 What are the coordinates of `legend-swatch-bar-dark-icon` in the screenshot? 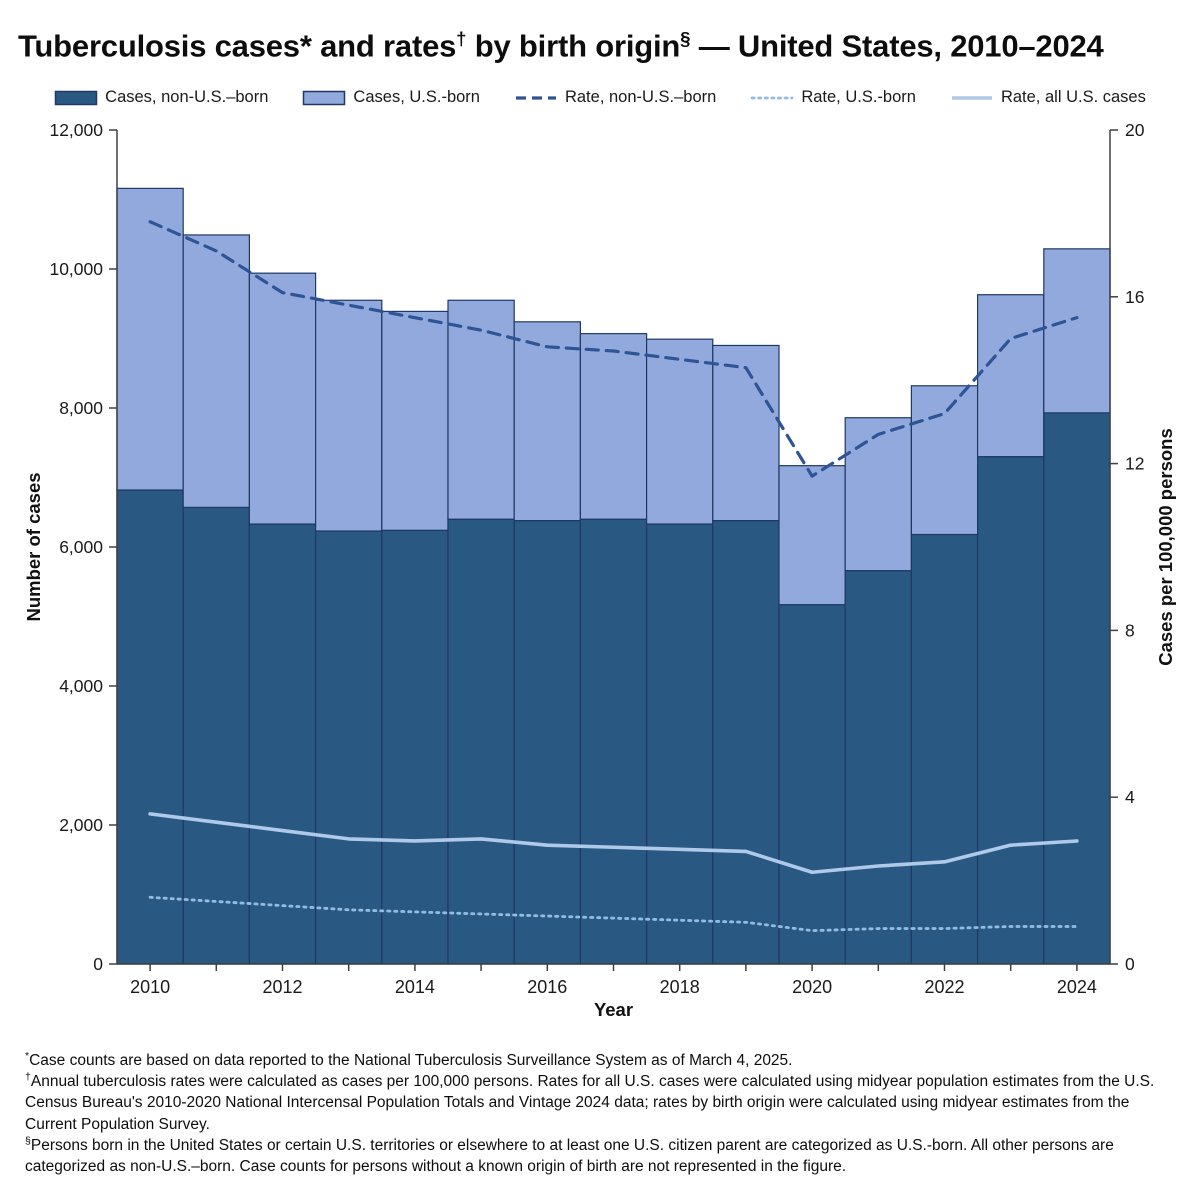 It's located at (76, 98).